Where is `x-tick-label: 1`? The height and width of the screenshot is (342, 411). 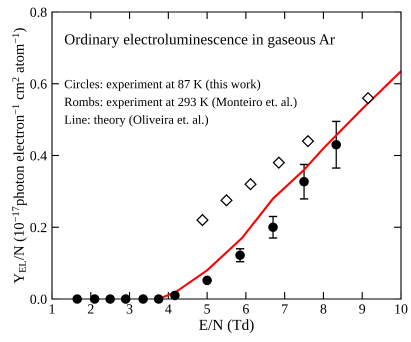 x-tick-label: 1 is located at coordinates (52, 309).